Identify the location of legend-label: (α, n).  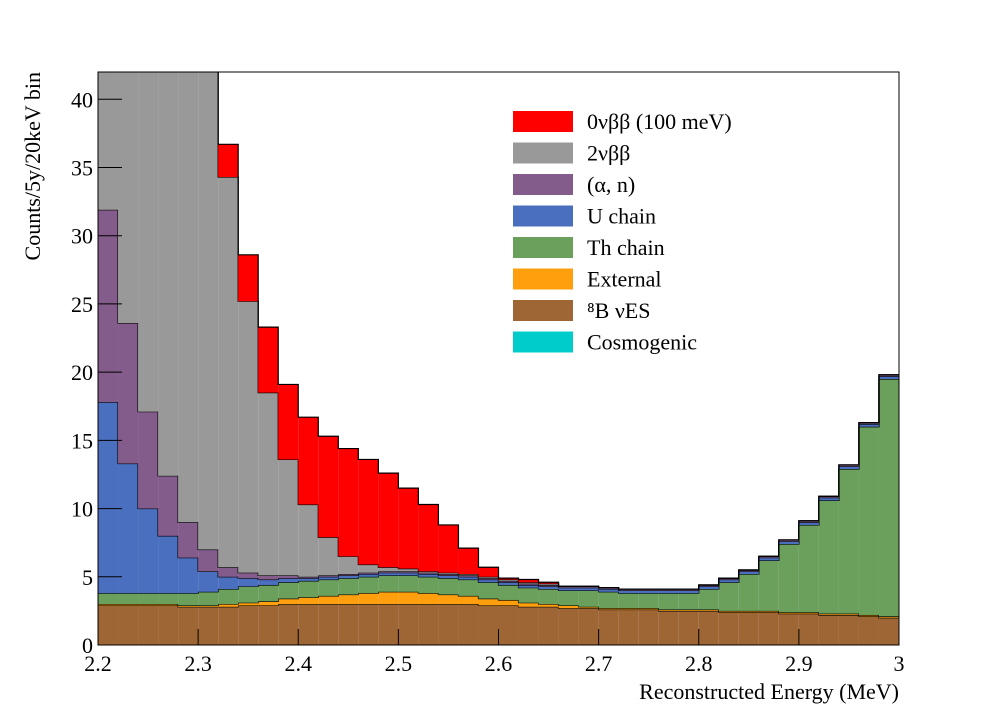
(611, 184).